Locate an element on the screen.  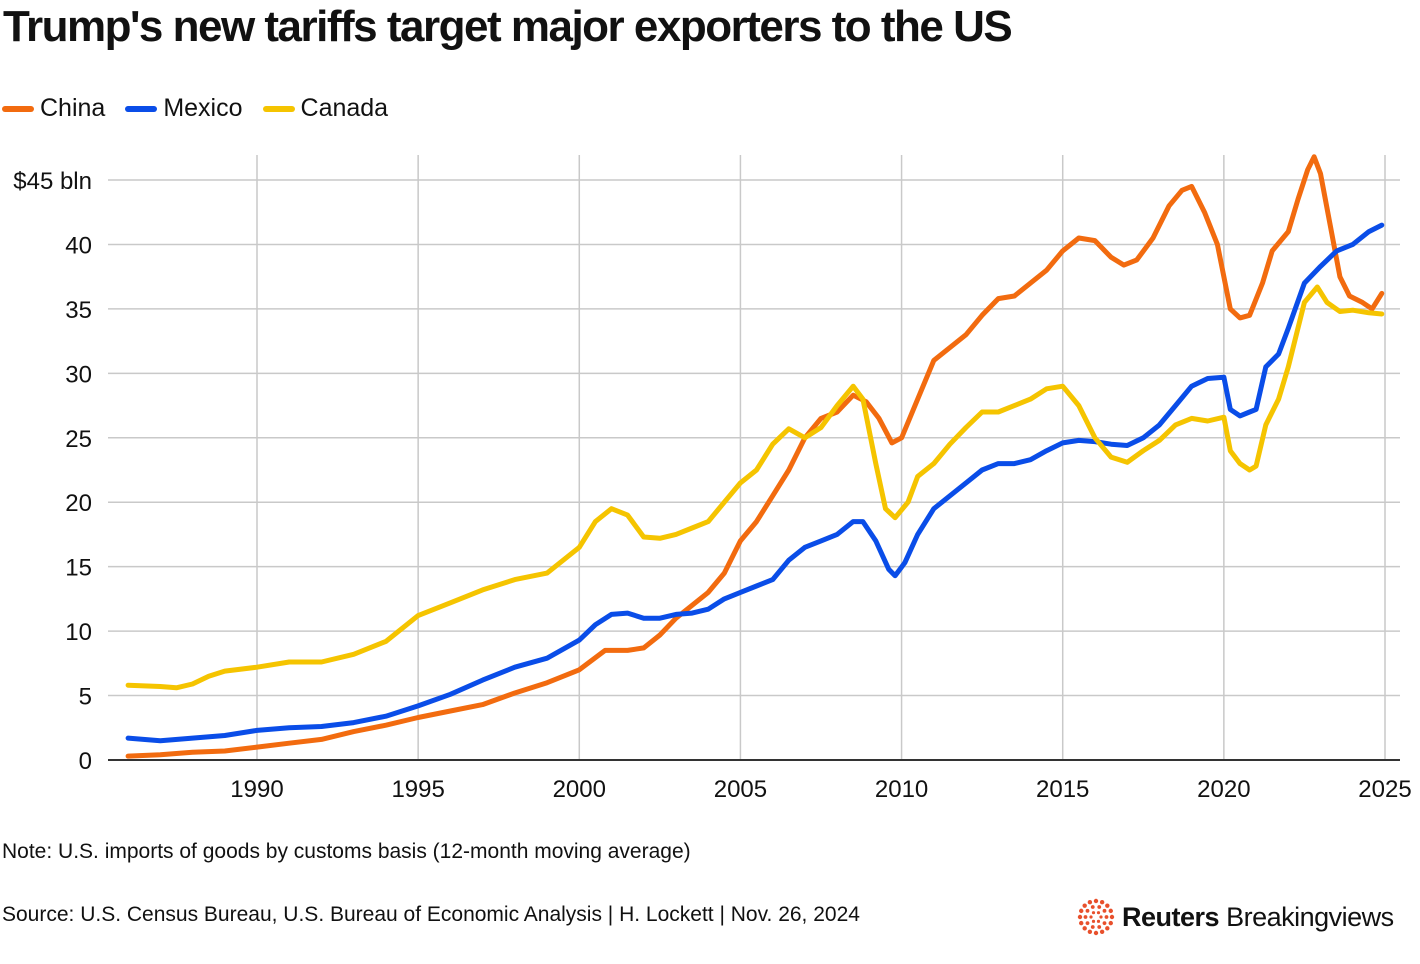
legend-label-canada: Canada is located at coordinates (344, 108).